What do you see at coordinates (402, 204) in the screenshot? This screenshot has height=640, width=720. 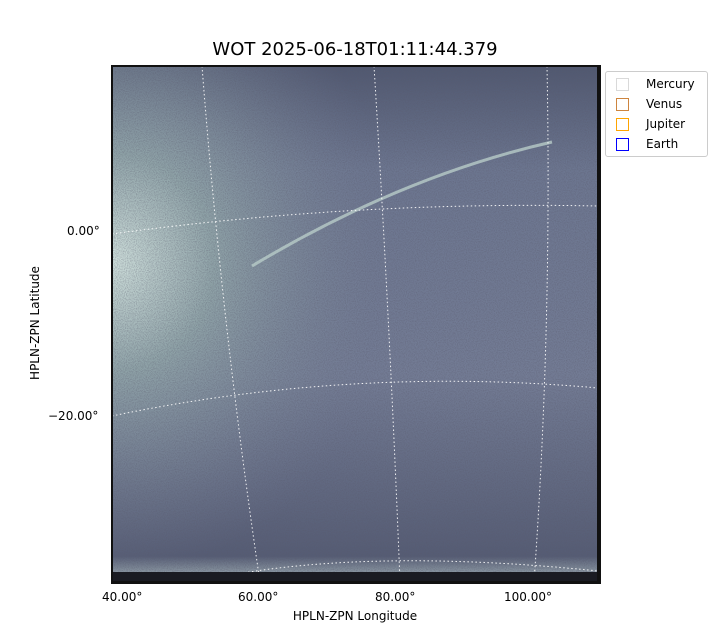 I see `streak` at bounding box center [402, 204].